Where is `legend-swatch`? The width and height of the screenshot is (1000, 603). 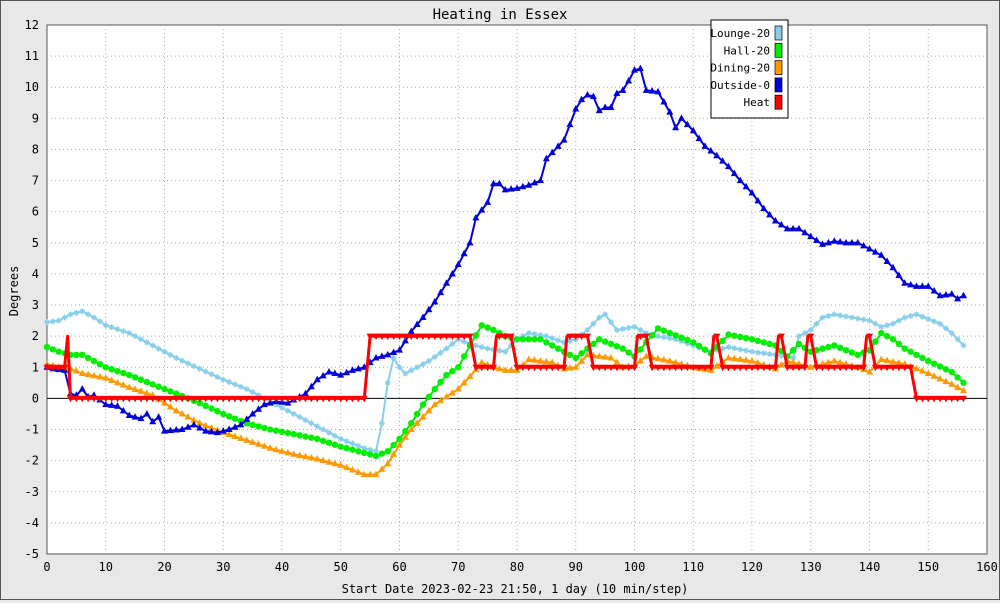
legend-swatch is located at coordinates (778, 102).